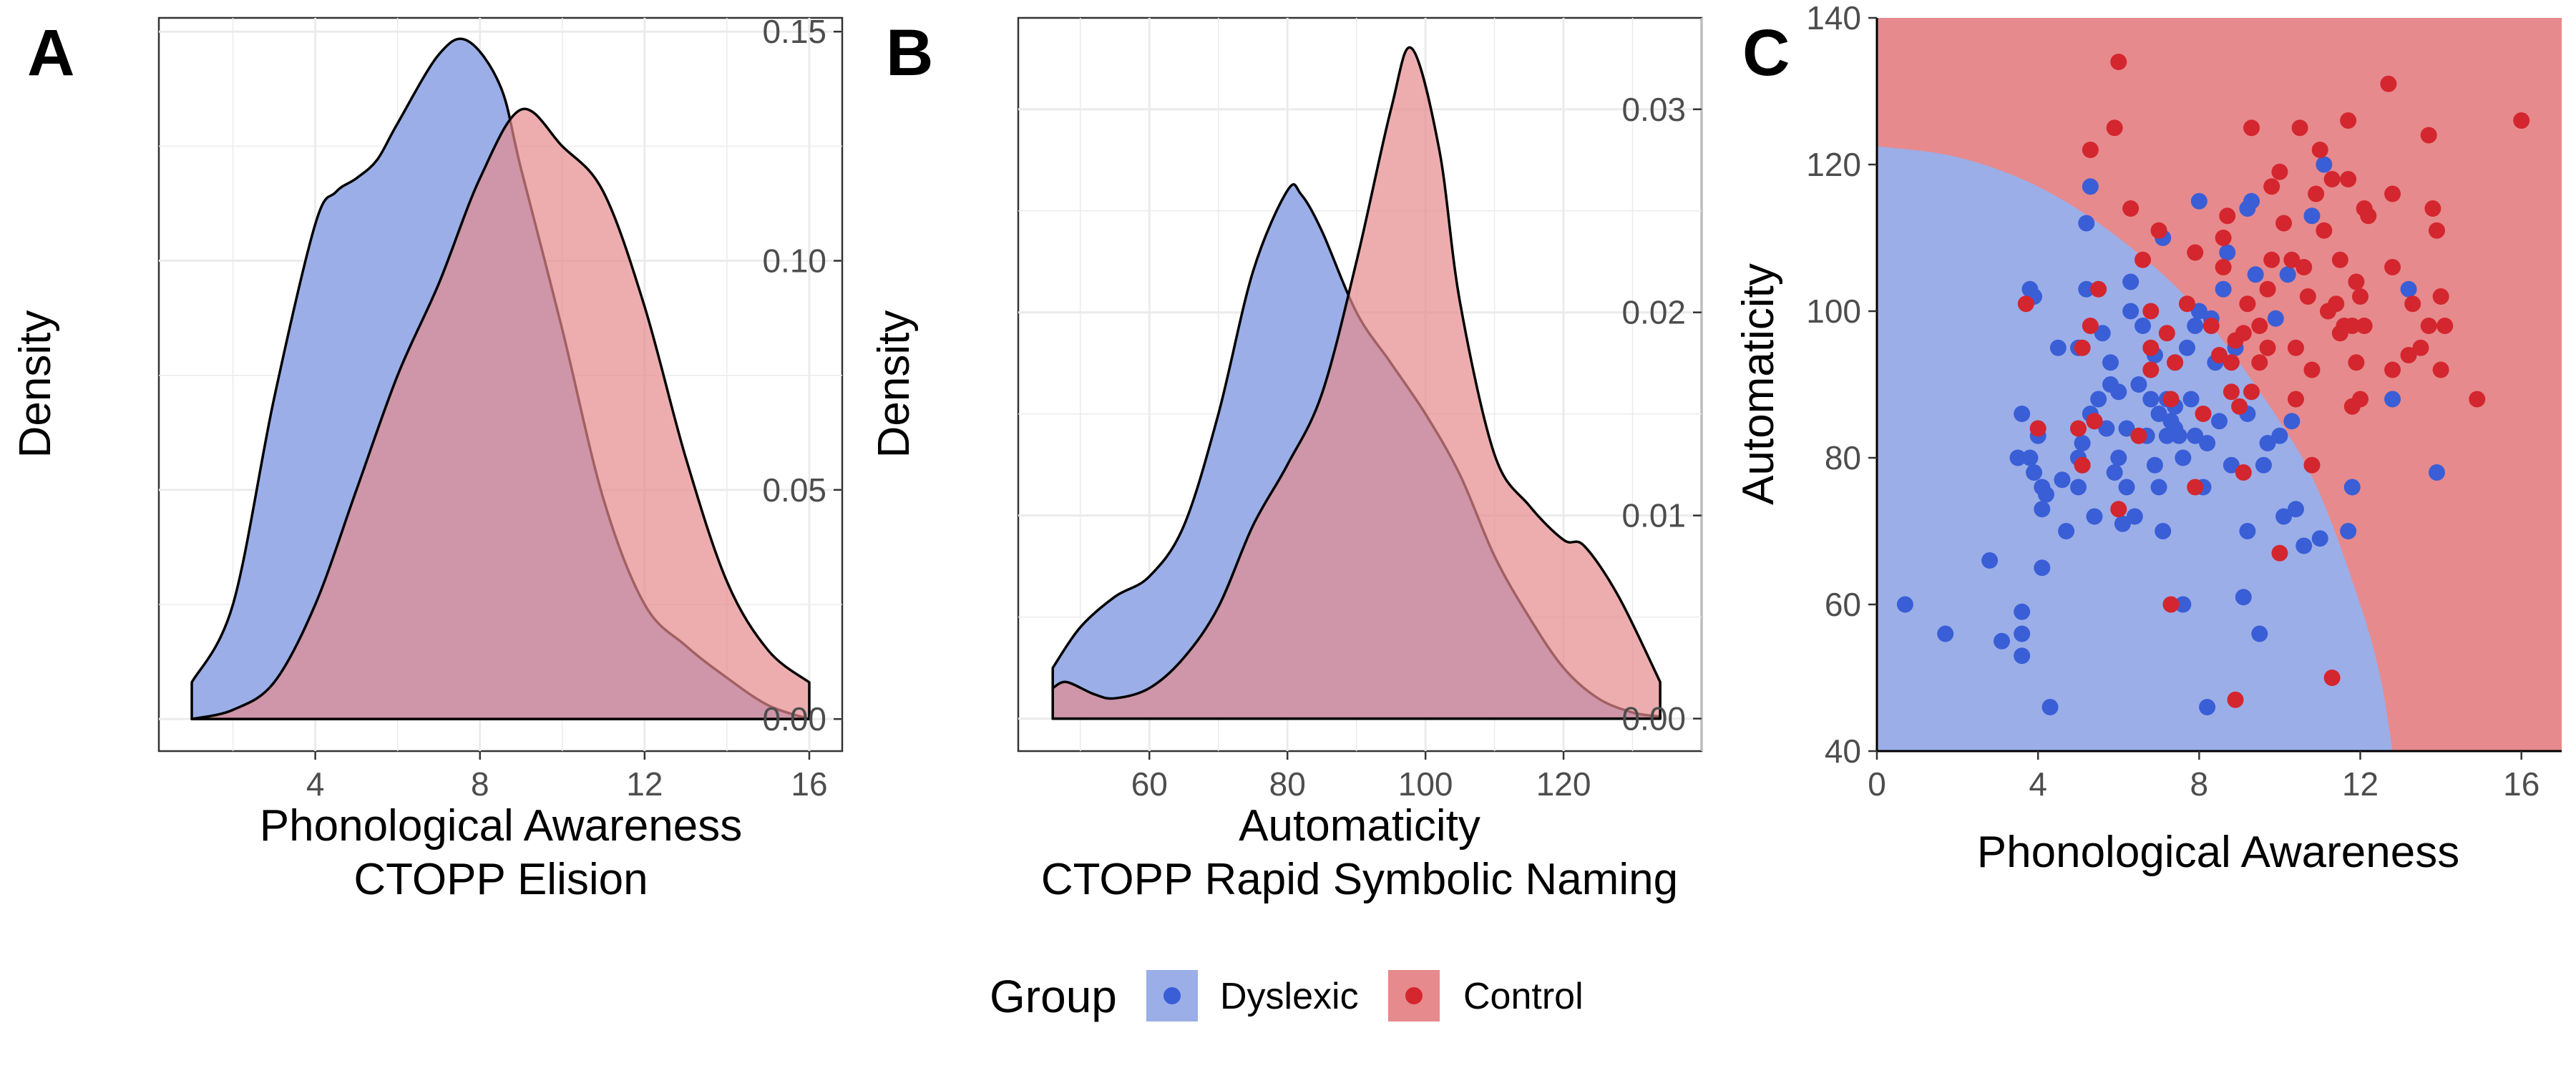 This screenshot has width=2576, height=1073. Describe the element at coordinates (794, 490) in the screenshot. I see `panel-a-y-tick-label: 0.05` at that location.